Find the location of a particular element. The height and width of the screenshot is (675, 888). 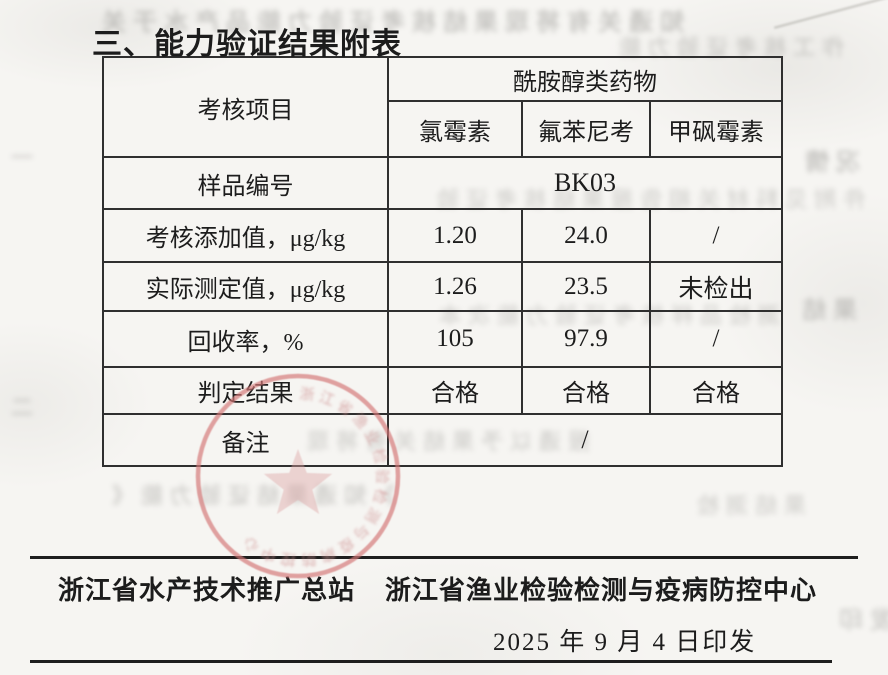

table-row: 考核添加值，μg/kg 1.20 24.0 / is located at coordinates (442, 235).